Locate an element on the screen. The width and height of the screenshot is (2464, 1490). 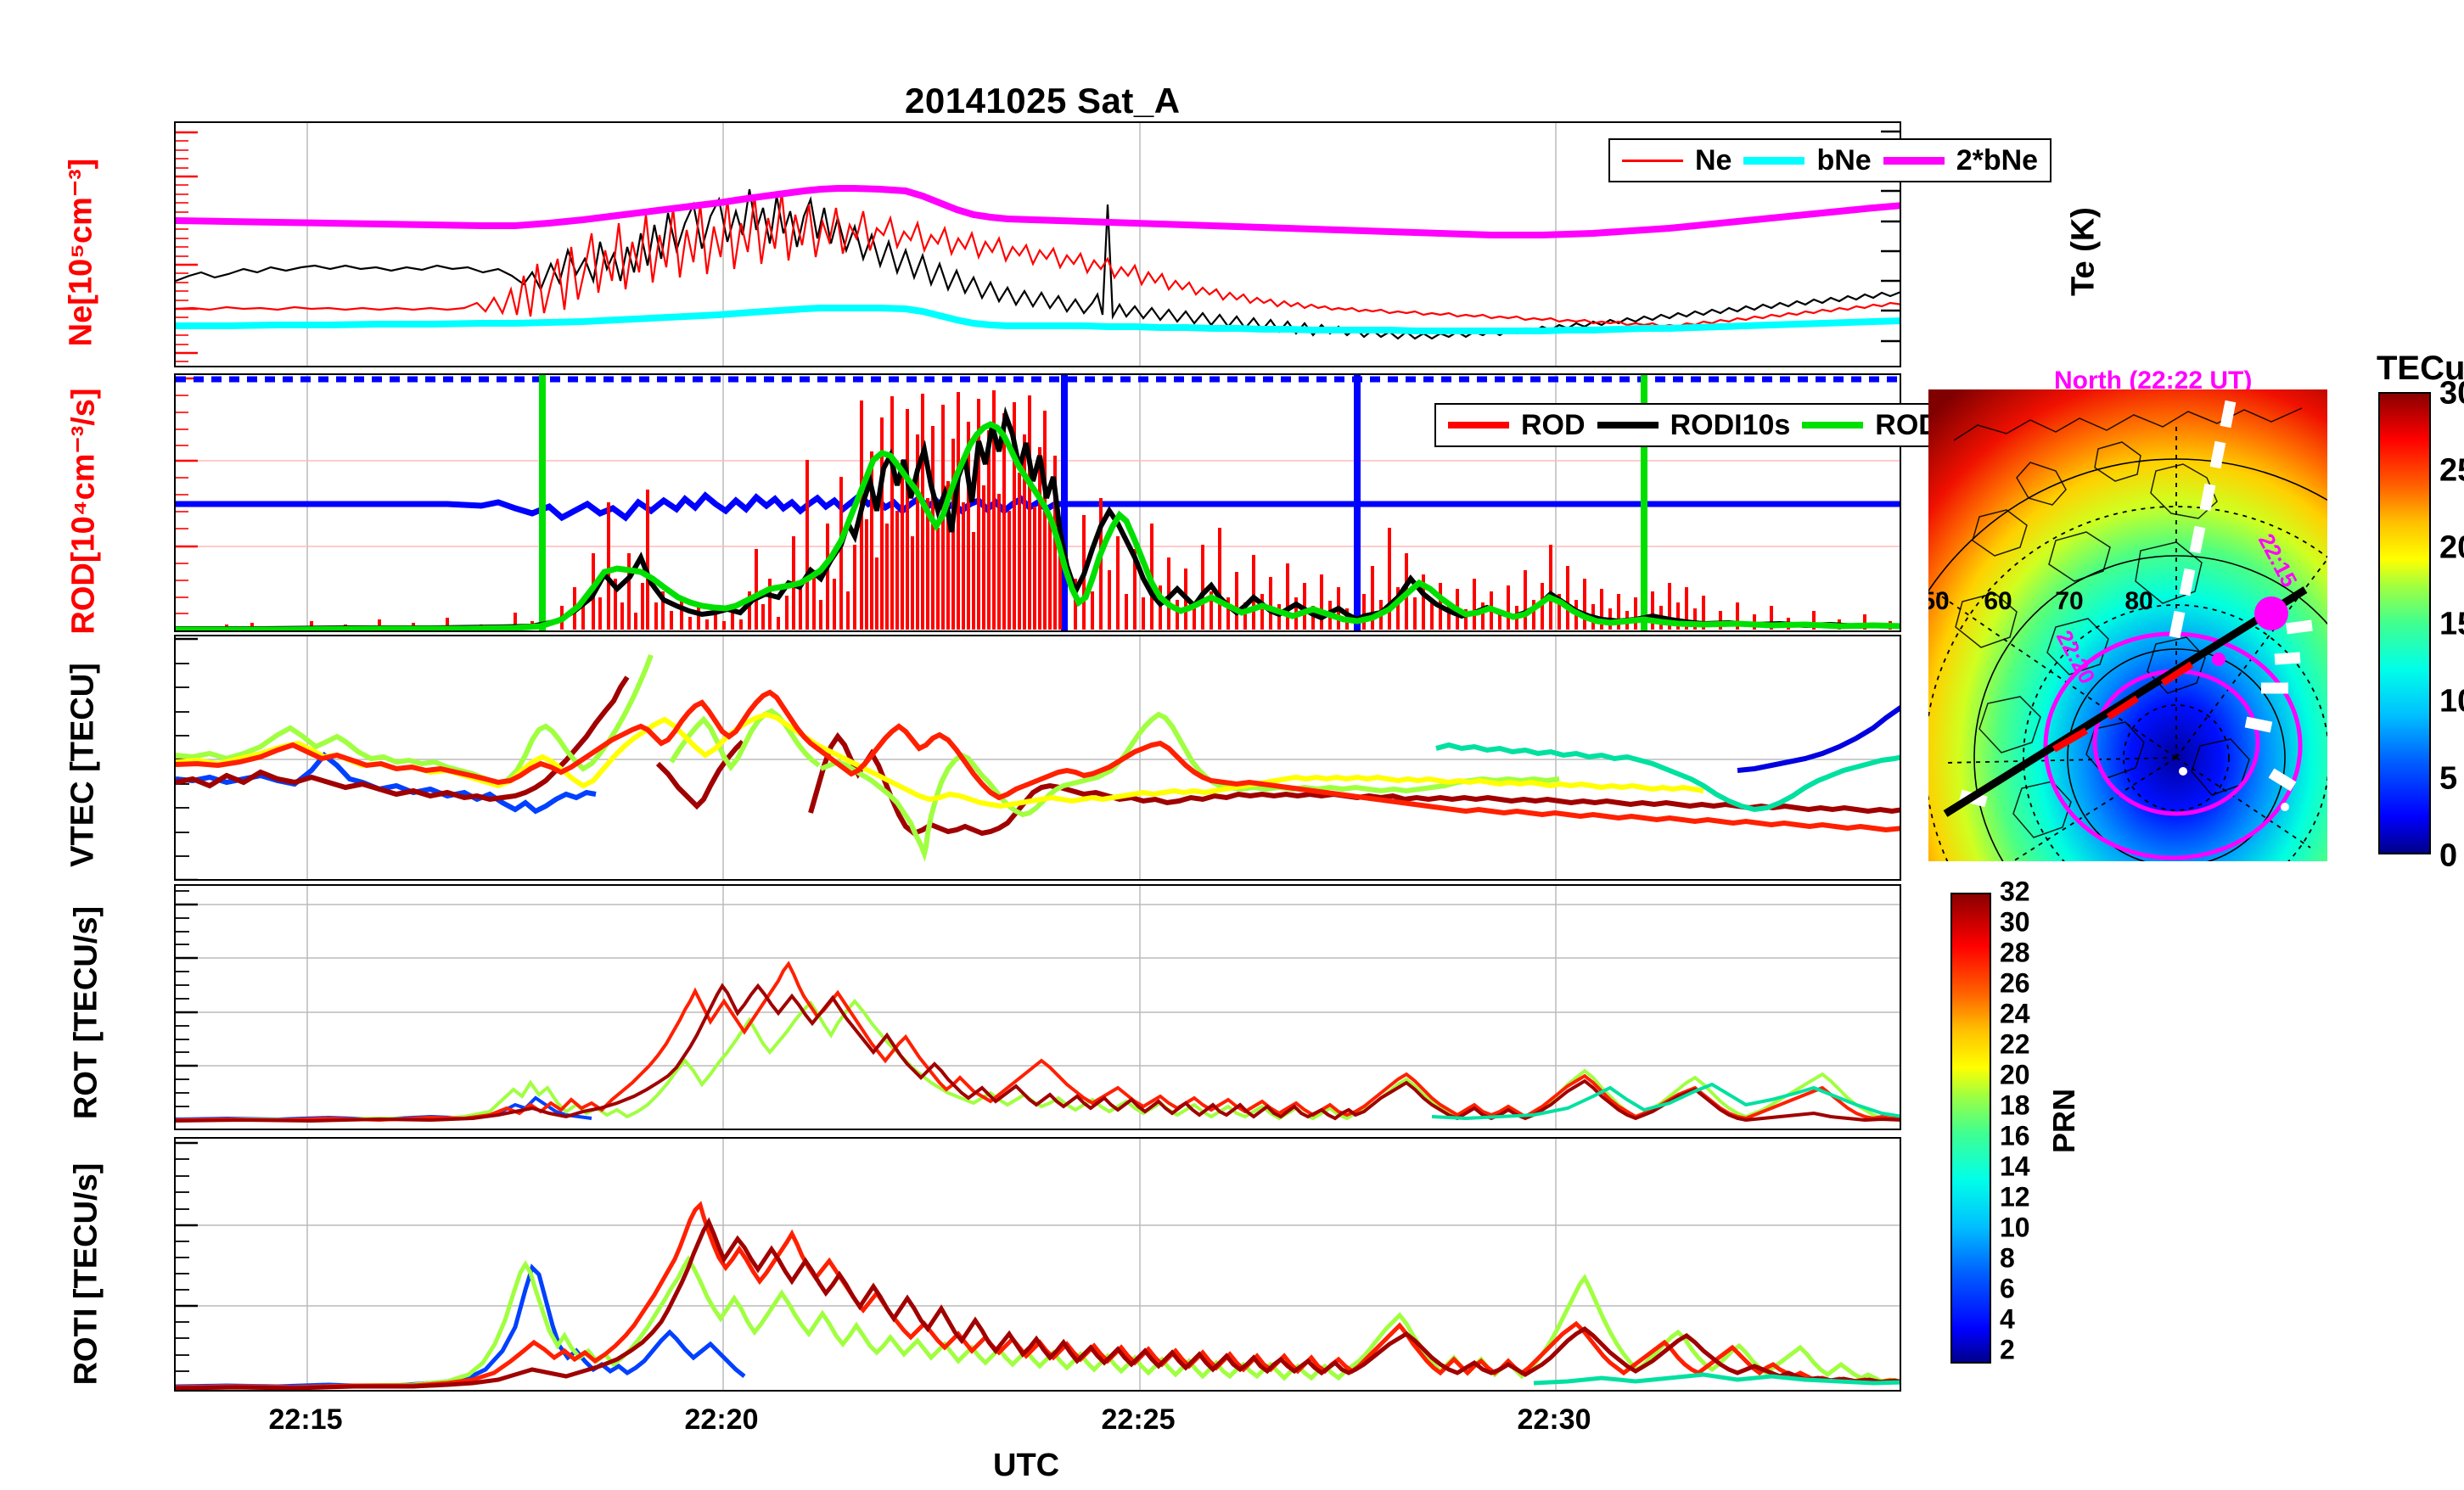
page-title: 20141025 Sat_A is located at coordinates (1043, 100).